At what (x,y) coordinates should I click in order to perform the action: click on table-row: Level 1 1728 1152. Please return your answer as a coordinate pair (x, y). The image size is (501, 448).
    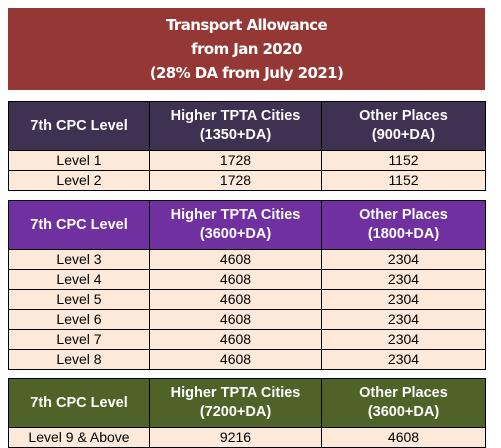
    Looking at the image, I should click on (247, 160).